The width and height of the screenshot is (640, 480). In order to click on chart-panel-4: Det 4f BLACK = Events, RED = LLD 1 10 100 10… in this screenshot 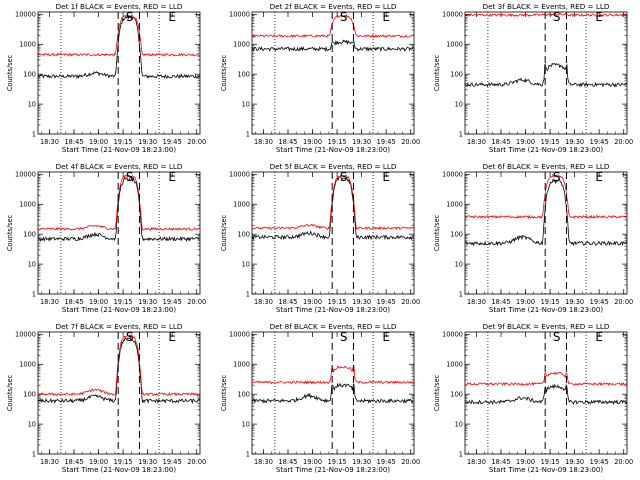, I will do `click(106, 238)`.